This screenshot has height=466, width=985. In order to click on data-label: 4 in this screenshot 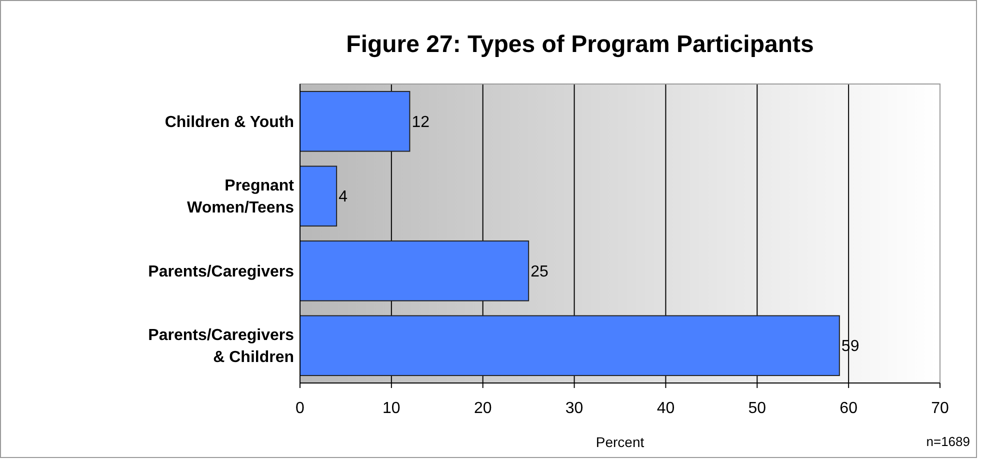, I will do `click(343, 197)`.